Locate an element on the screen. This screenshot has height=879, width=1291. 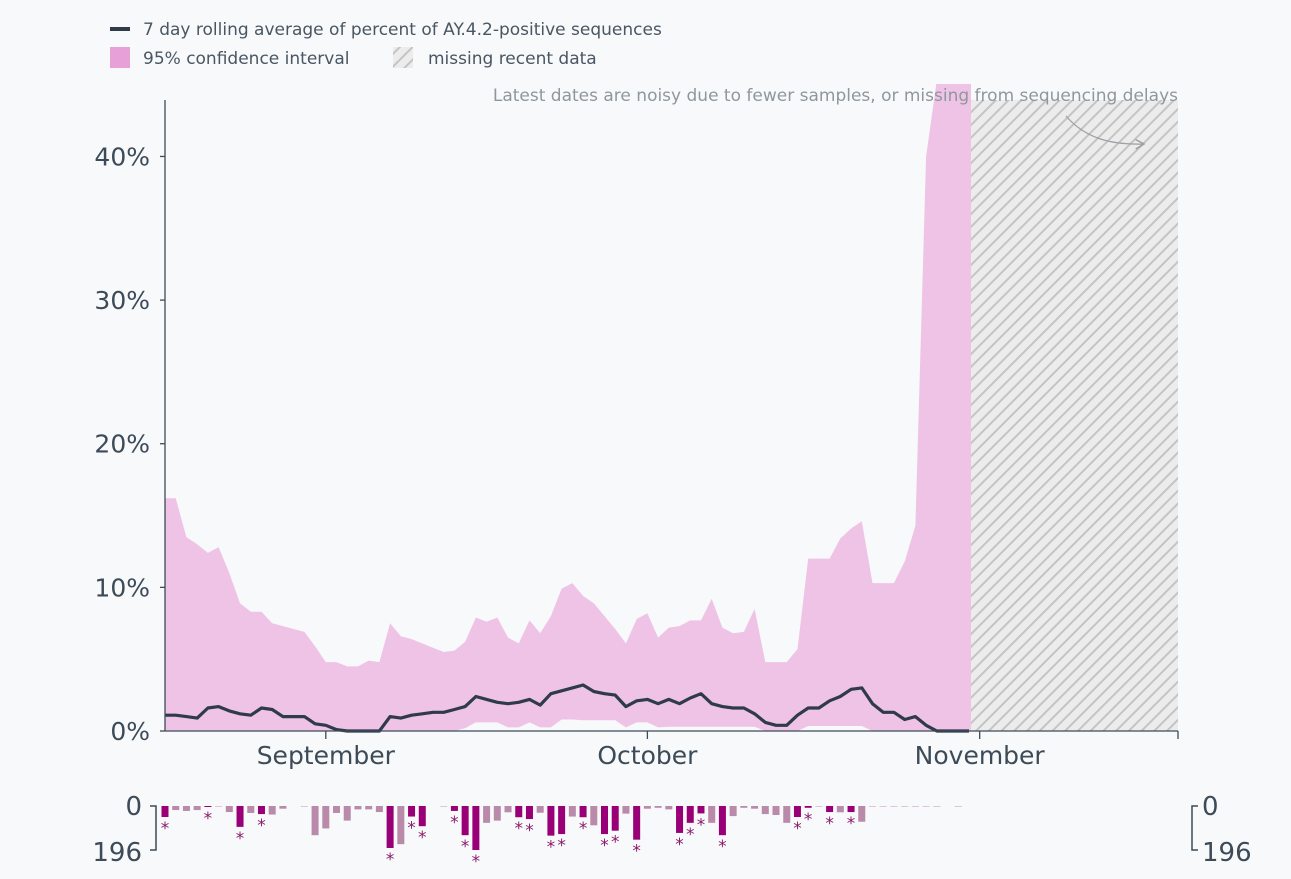
legend-missing-label: missing recent data is located at coordinates (512, 59).